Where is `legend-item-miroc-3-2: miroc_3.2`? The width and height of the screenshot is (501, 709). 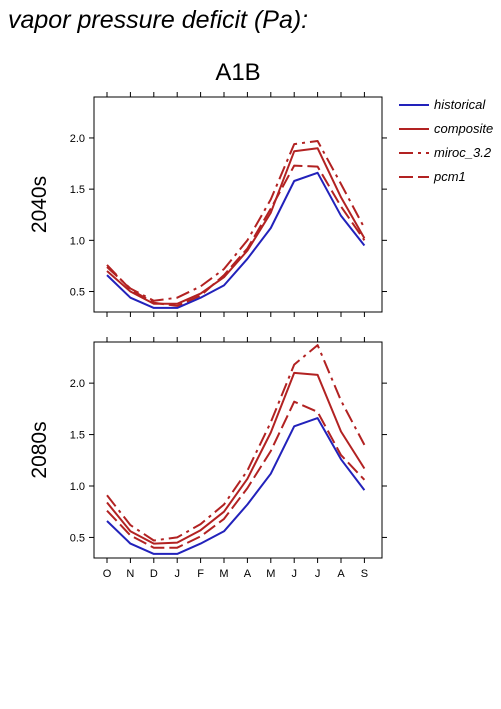 legend-item-miroc-3-2: miroc_3.2 is located at coordinates (445, 152).